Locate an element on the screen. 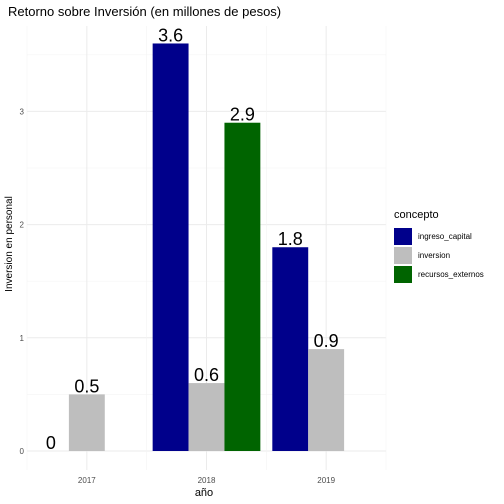 This screenshot has height=504, width=504. x-axis-label: año is located at coordinates (204, 493).